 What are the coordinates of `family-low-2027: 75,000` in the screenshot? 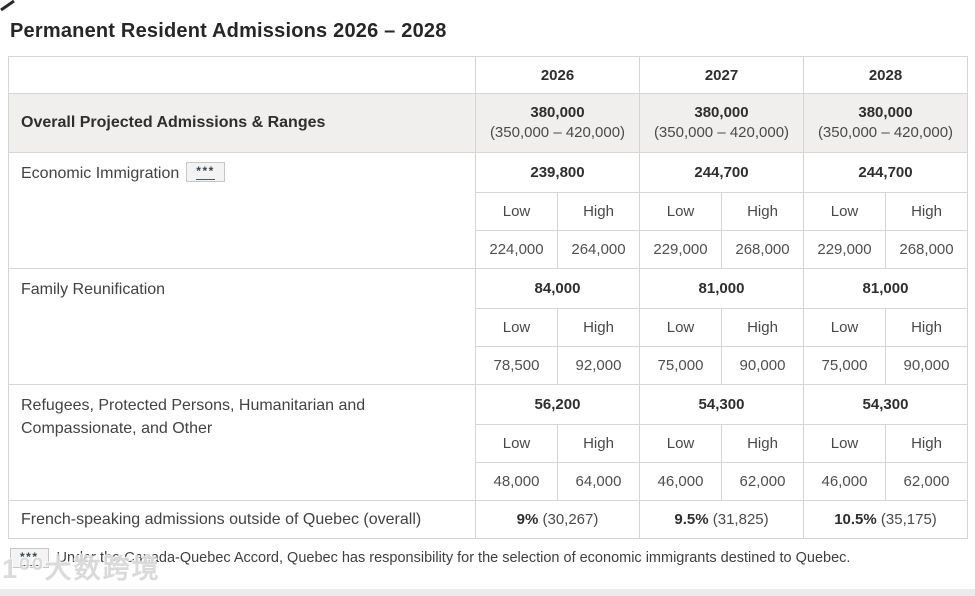 It's located at (680, 365).